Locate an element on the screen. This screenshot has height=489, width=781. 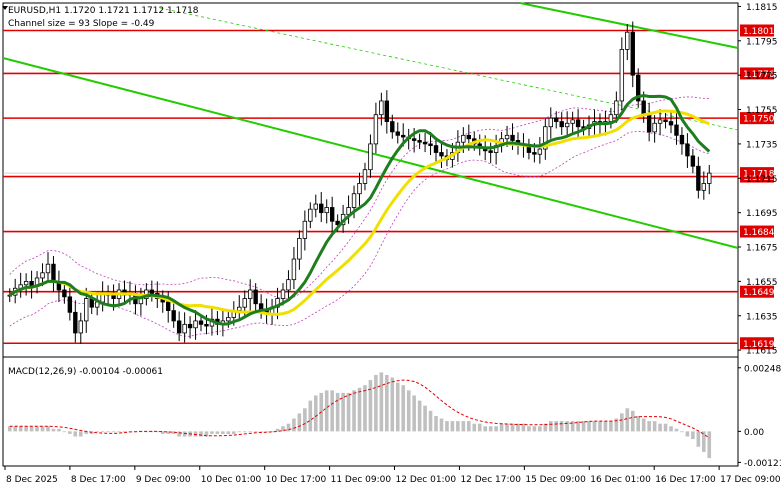
level-label: 1.1649 is located at coordinates (759, 293).